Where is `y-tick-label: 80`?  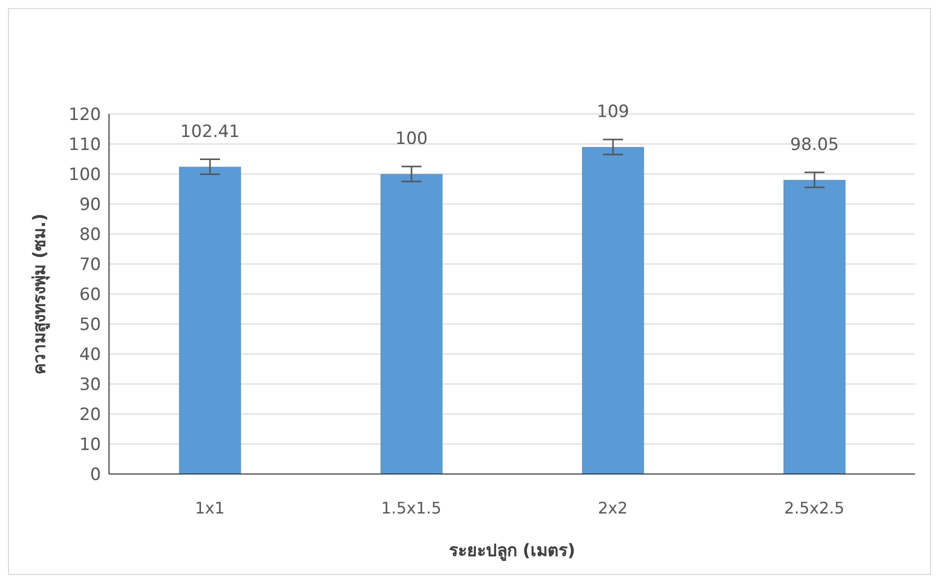 y-tick-label: 80 is located at coordinates (90, 235).